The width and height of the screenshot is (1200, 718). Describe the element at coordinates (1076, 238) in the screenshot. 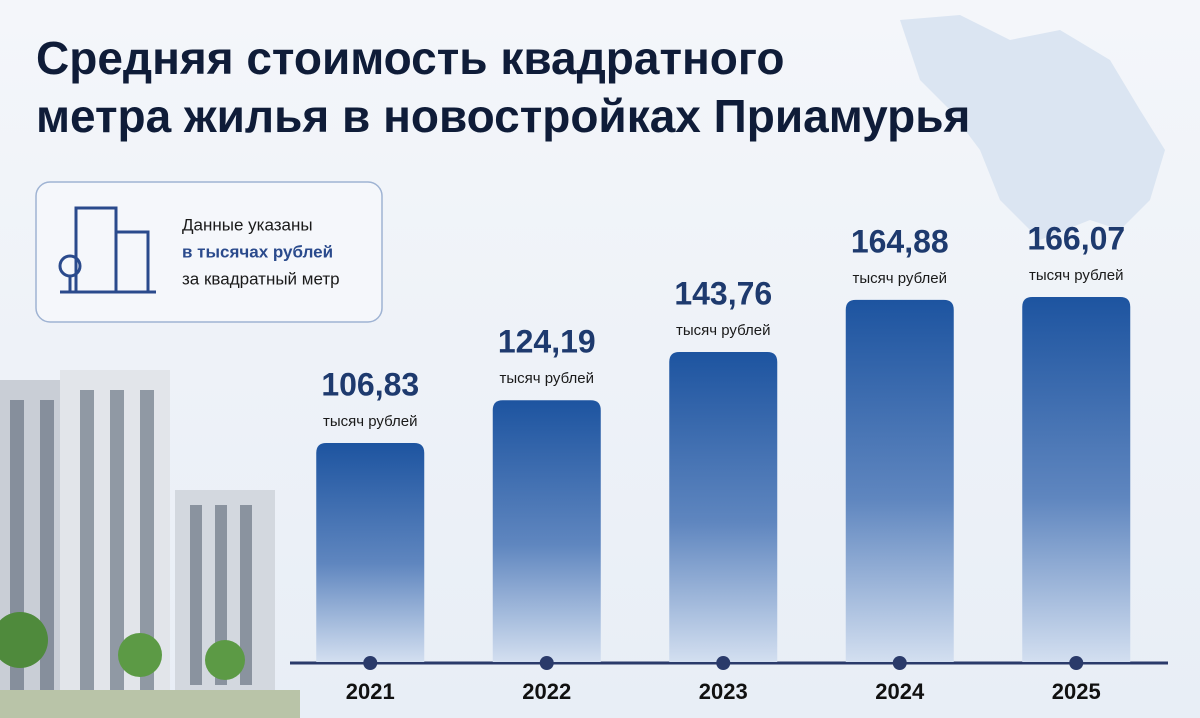

I see `value-label: 166,07` at that location.